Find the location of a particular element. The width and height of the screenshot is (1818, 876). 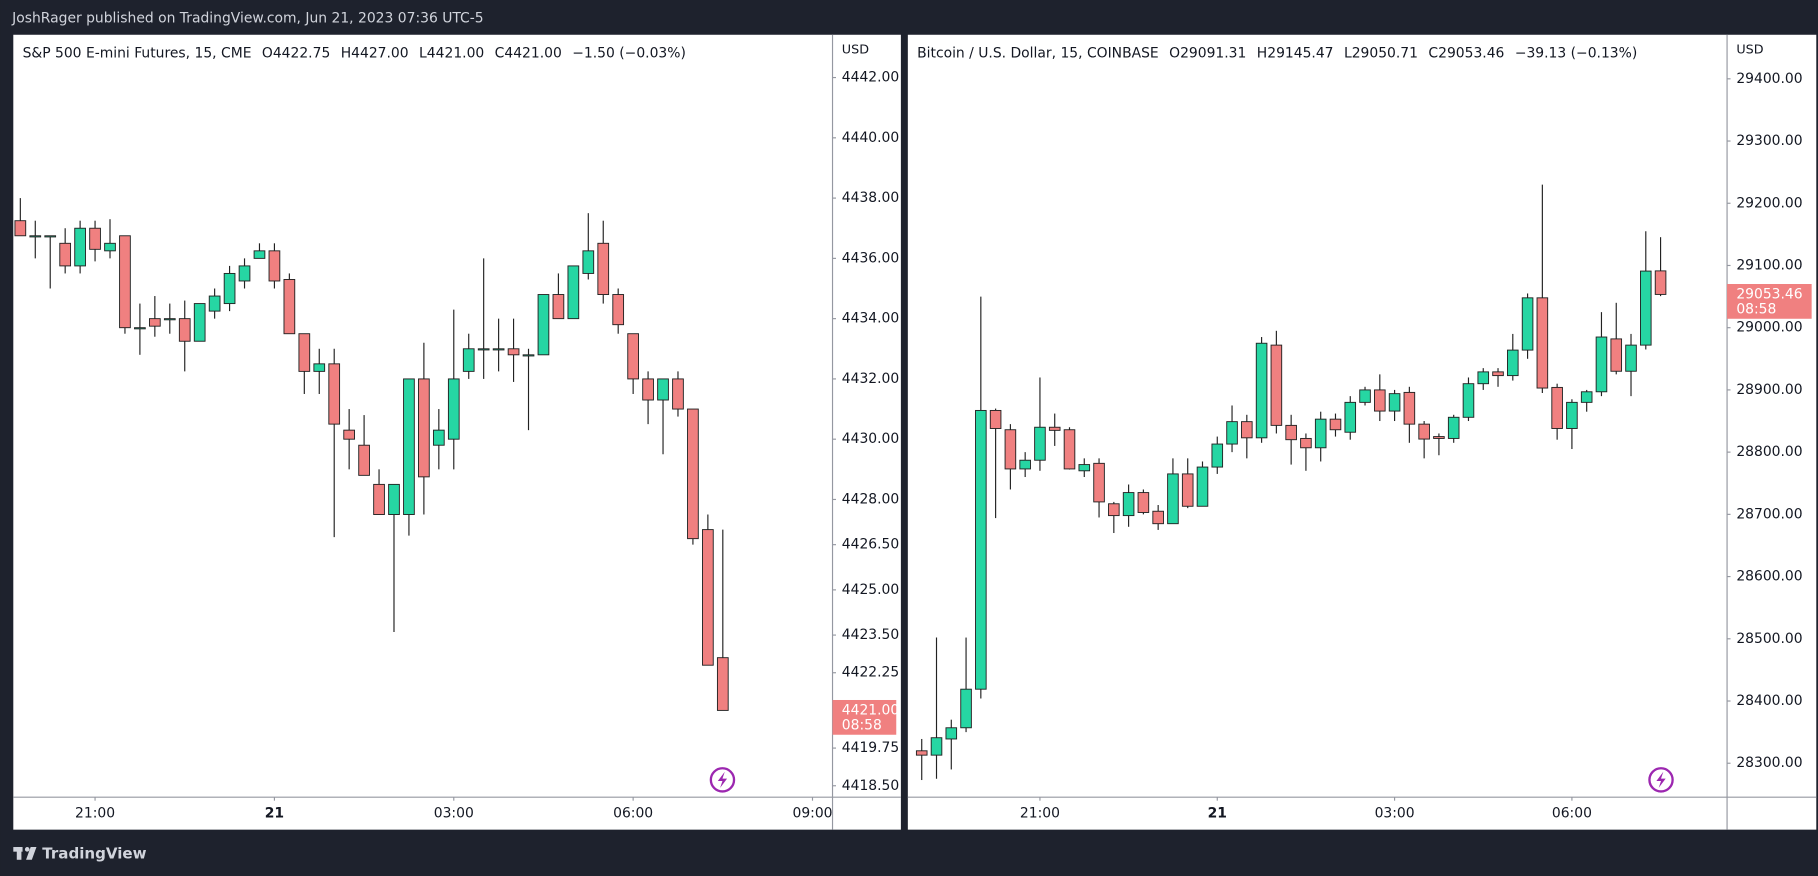

ohlc-value: 29050.71 is located at coordinates (1385, 53).